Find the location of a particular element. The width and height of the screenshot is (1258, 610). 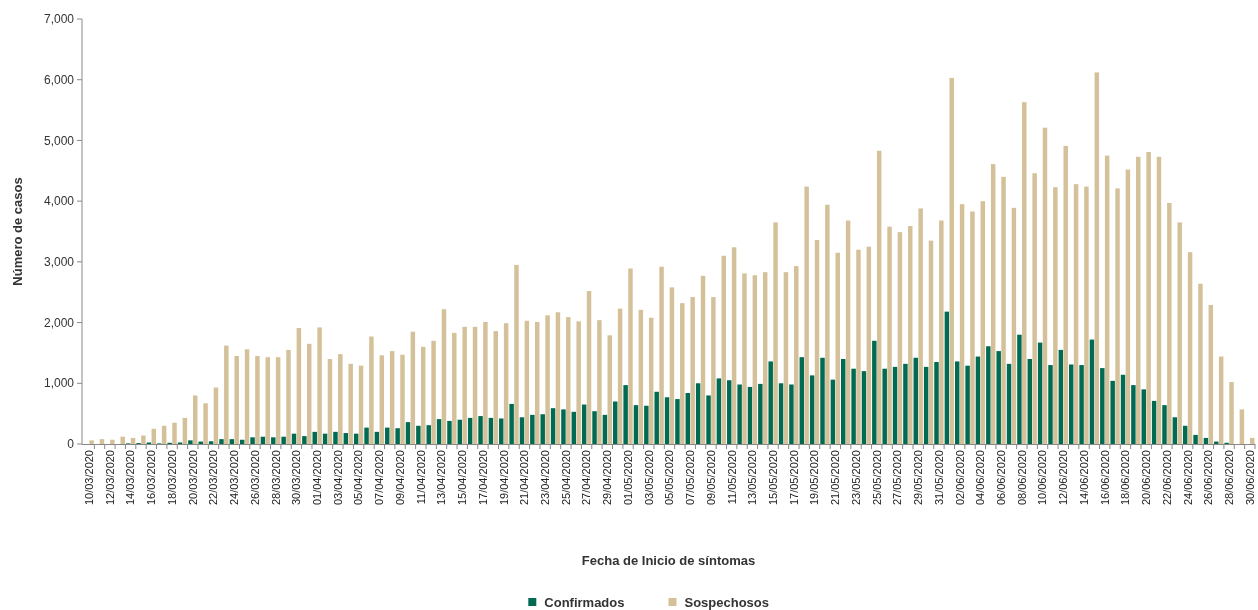

x-tick-label: 03/04/2020 is located at coordinates (337, 478).